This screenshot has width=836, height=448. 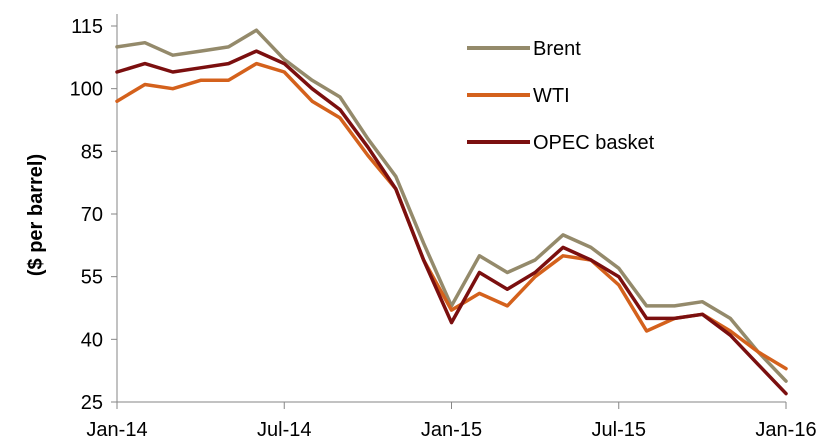 What do you see at coordinates (594, 143) in the screenshot?
I see `legend-label-opec-basket: OPEC basket` at bounding box center [594, 143].